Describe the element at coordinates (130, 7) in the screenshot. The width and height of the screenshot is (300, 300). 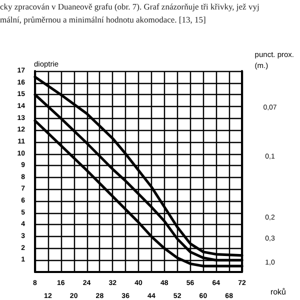
I see `text: cky zpracován v Duaneově grafu (obr. 7). Graf znázorňuje tři křivky, jež vyj` at that location.